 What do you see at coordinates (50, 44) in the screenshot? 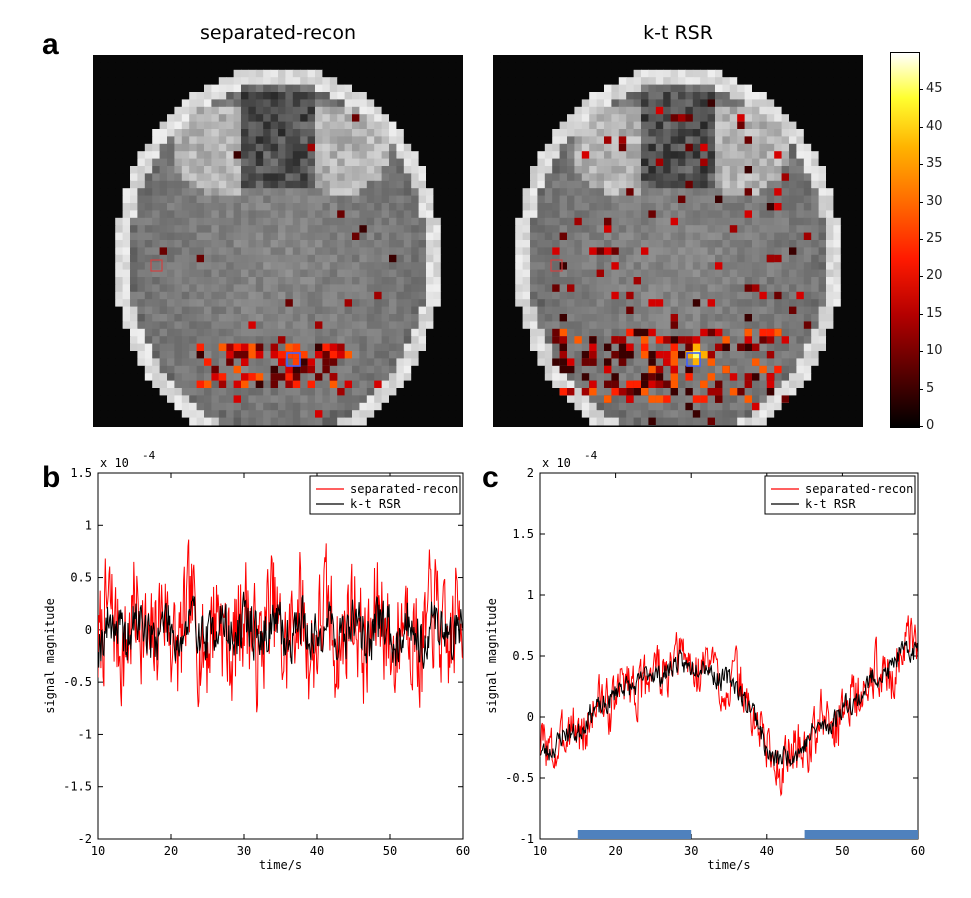
I see `panel-label-a: a` at bounding box center [50, 44].